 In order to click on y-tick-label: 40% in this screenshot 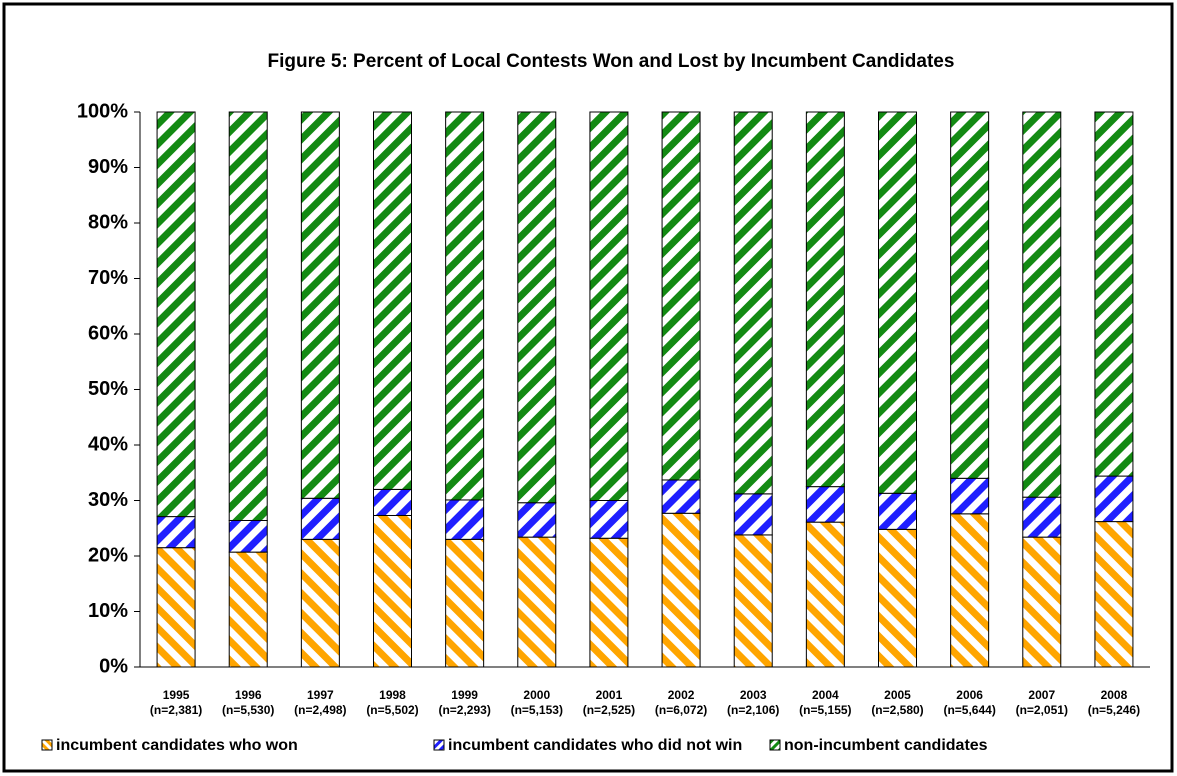, I will do `click(108, 444)`.